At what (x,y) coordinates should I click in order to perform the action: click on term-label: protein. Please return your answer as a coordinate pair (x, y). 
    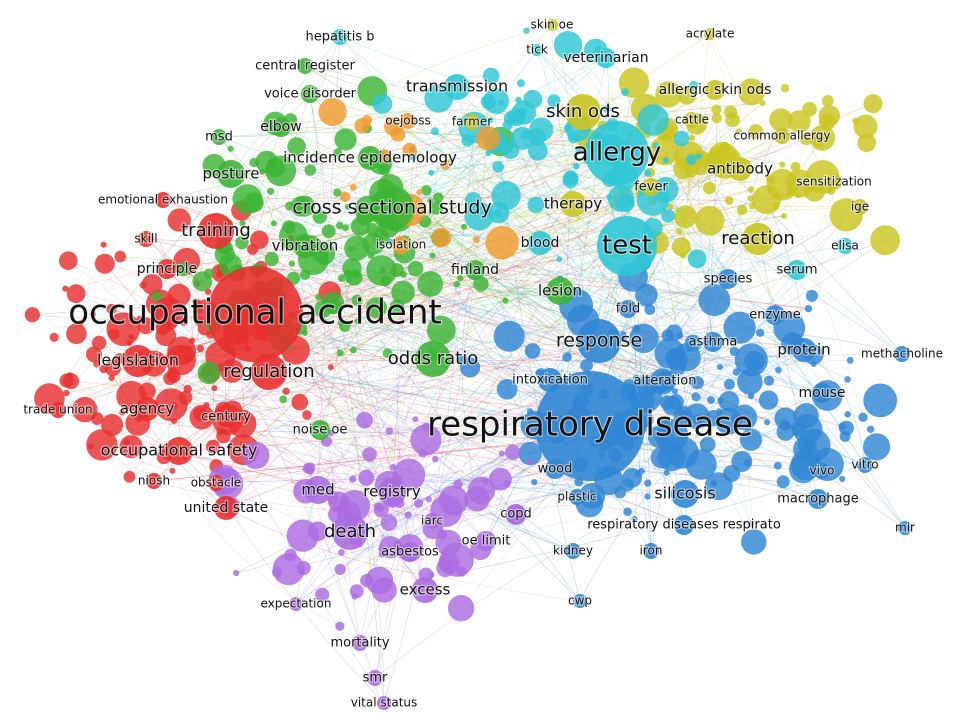
    Looking at the image, I should click on (803, 350).